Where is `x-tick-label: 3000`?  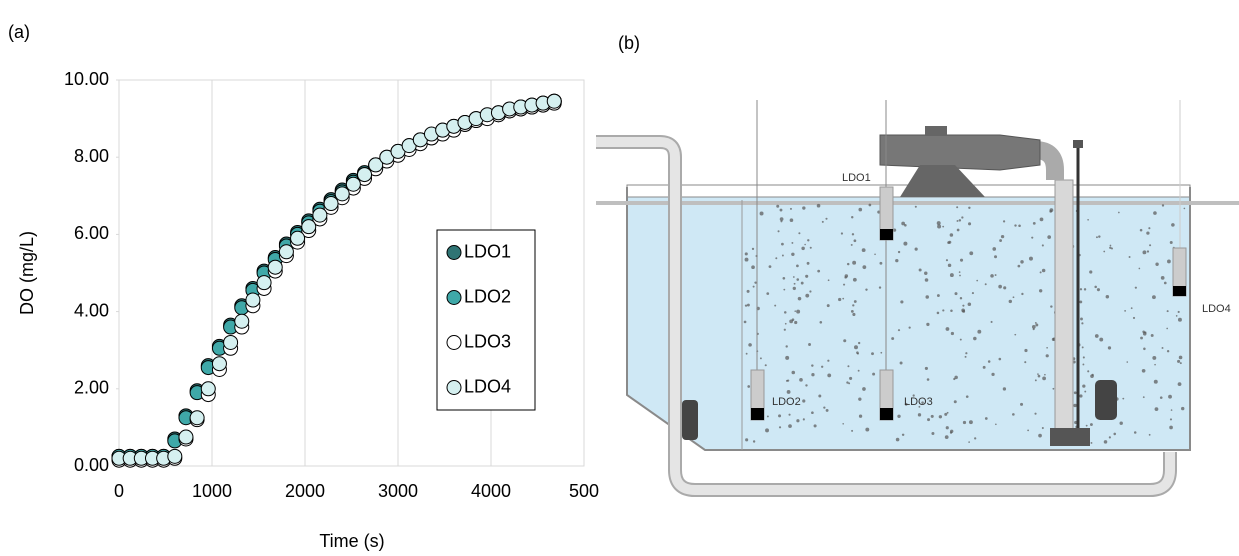 x-tick-label: 3000 is located at coordinates (398, 491).